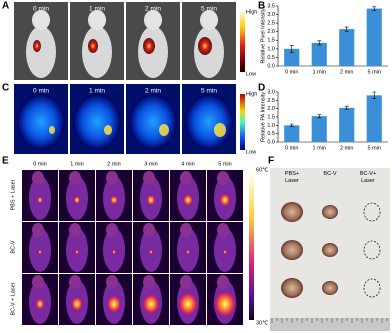 The height and width of the screenshot is (333, 392). I want to click on panel-letter: B, so click(261, 6).